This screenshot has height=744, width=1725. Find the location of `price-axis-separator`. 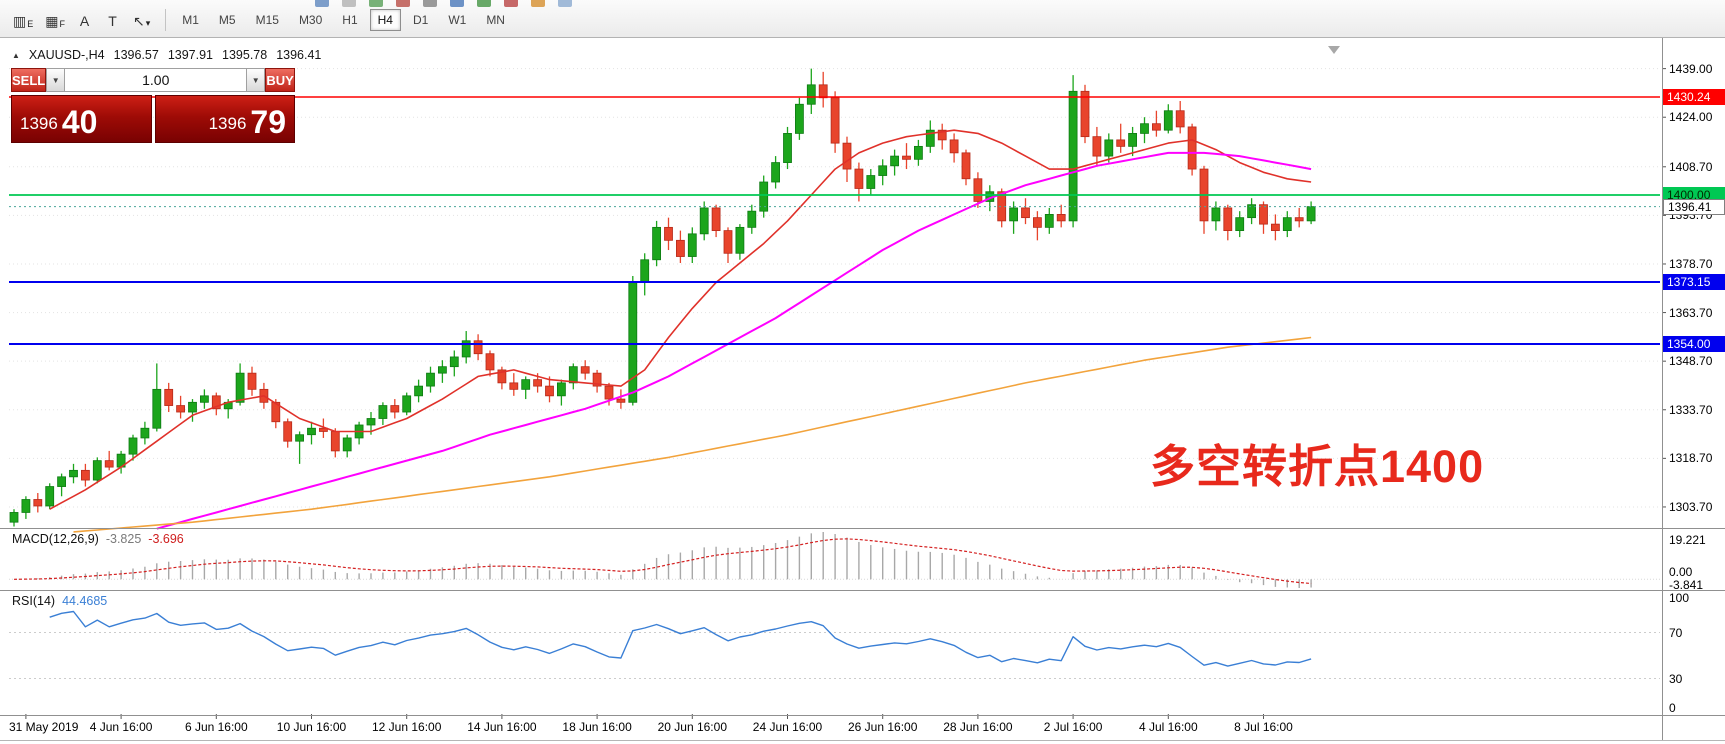

price-axis-separator is located at coordinates (1662, 389).